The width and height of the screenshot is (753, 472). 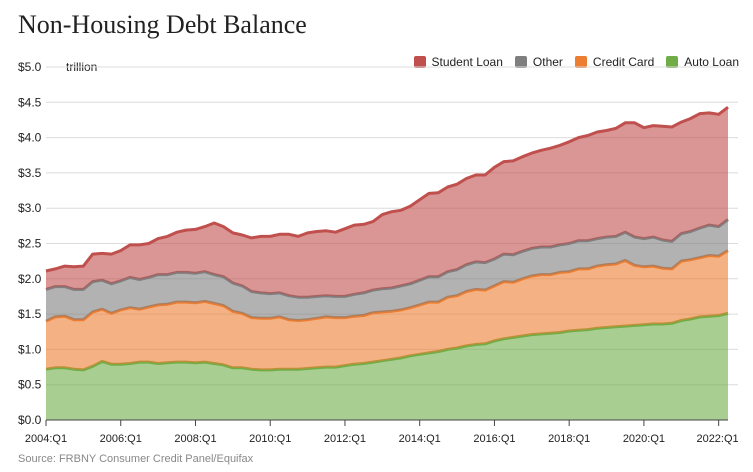 What do you see at coordinates (30, 208) in the screenshot?
I see `y-tick-label: $3.0` at bounding box center [30, 208].